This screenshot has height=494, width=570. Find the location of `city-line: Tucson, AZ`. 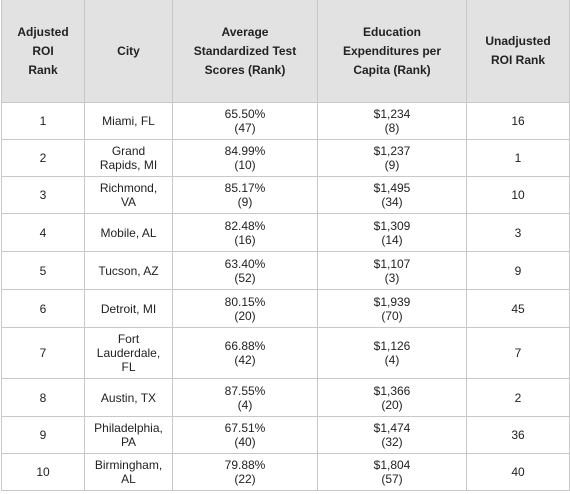

city-line: Tucson, AZ is located at coordinates (128, 270).